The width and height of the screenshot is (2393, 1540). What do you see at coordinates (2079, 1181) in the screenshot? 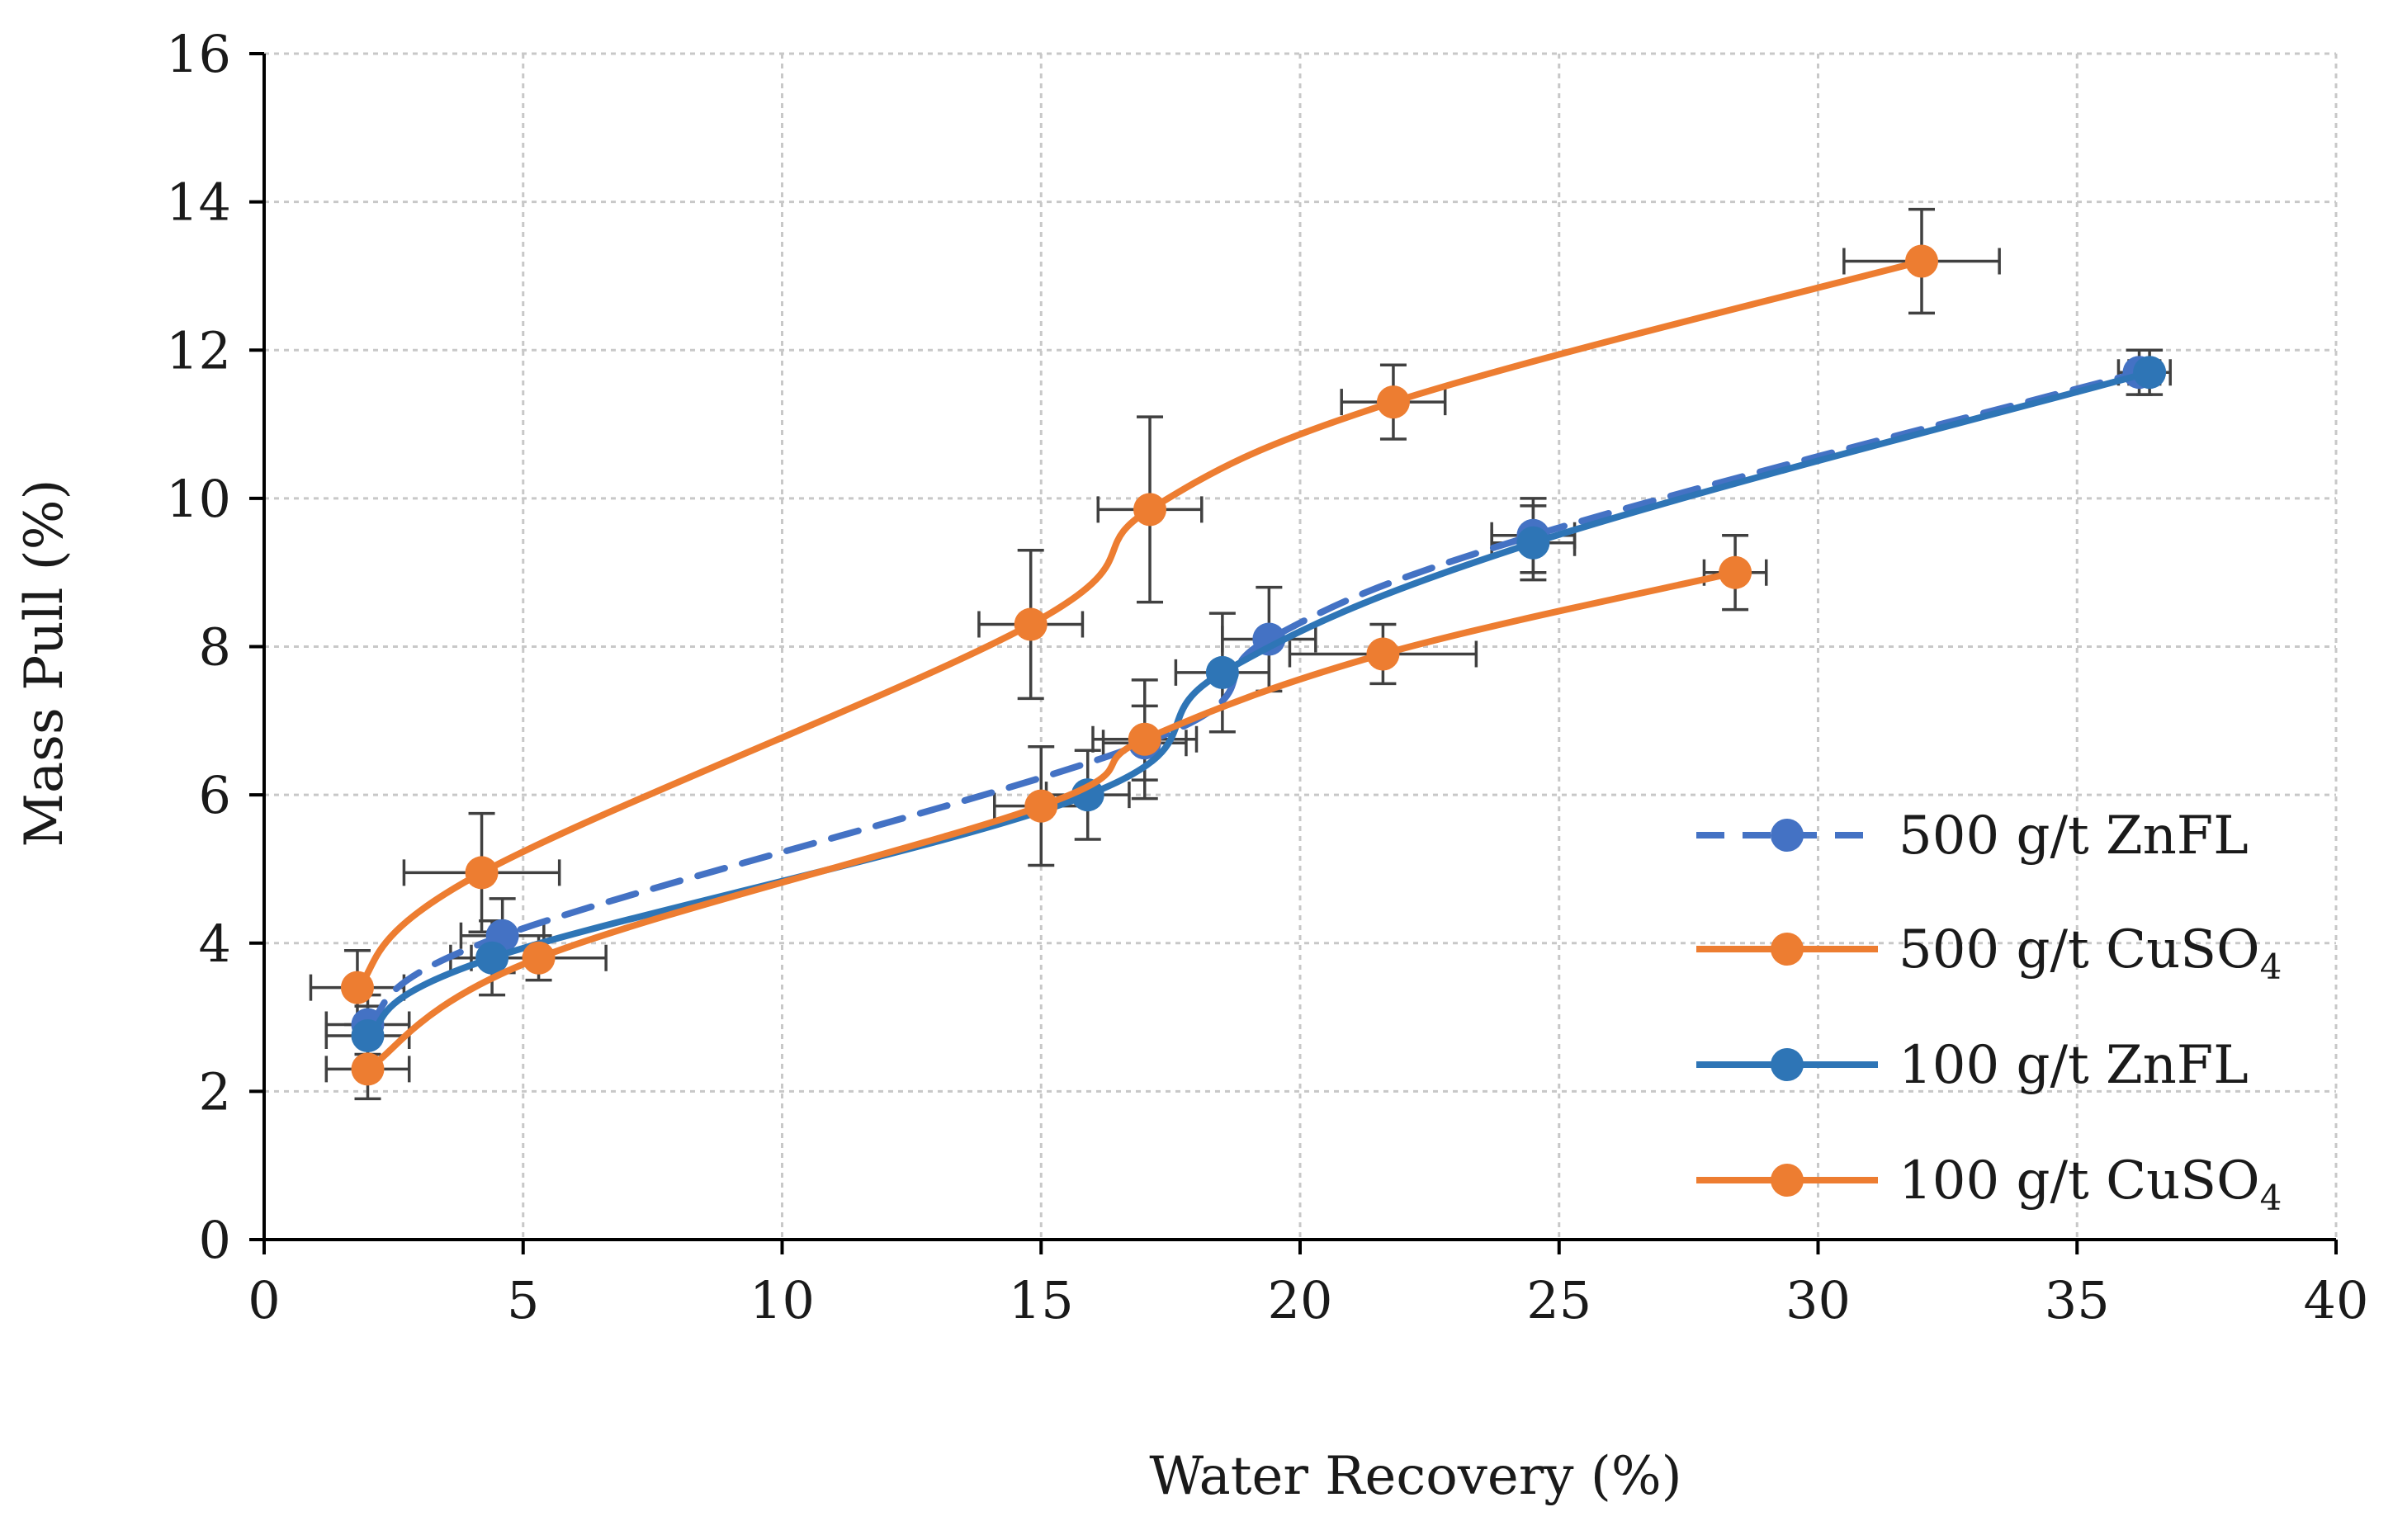
I see `legend-label-text: 100 g/t CuSO` at bounding box center [2079, 1181].